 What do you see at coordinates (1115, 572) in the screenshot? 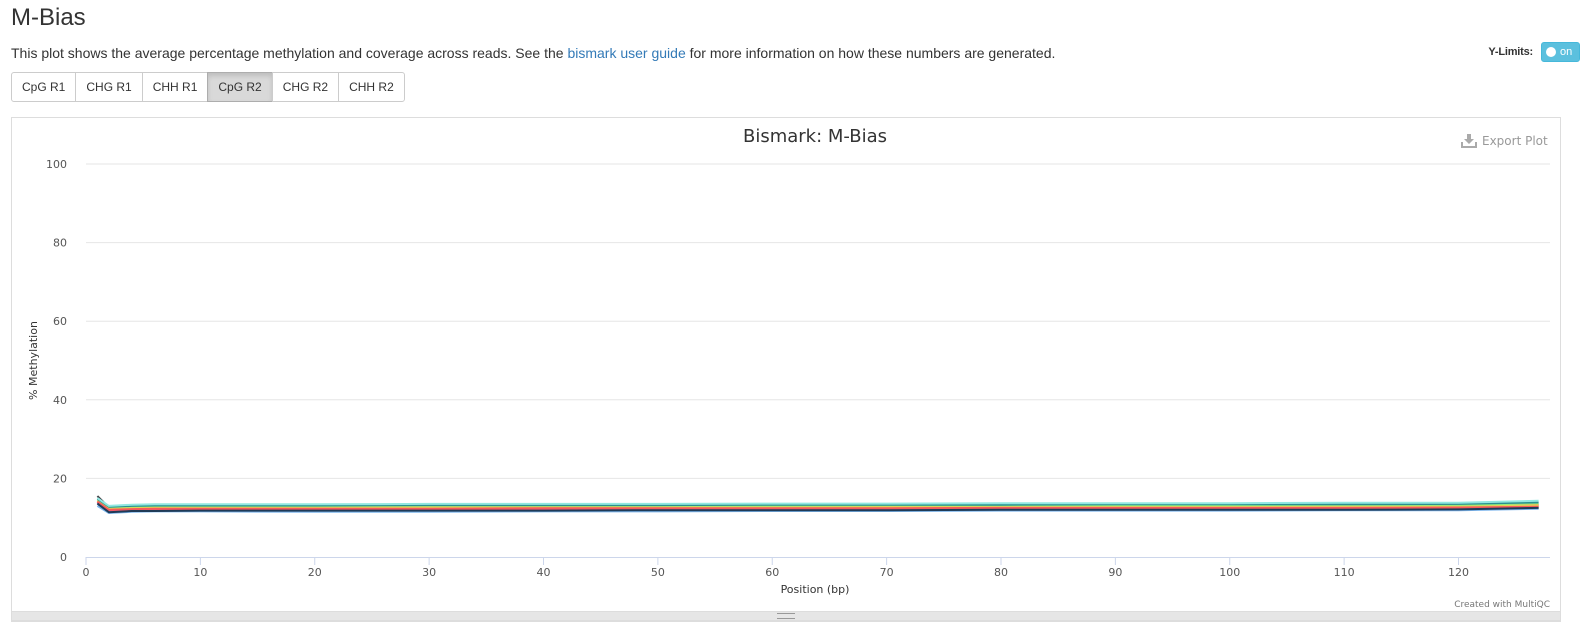
I see `x-tick-label: 90` at bounding box center [1115, 572].